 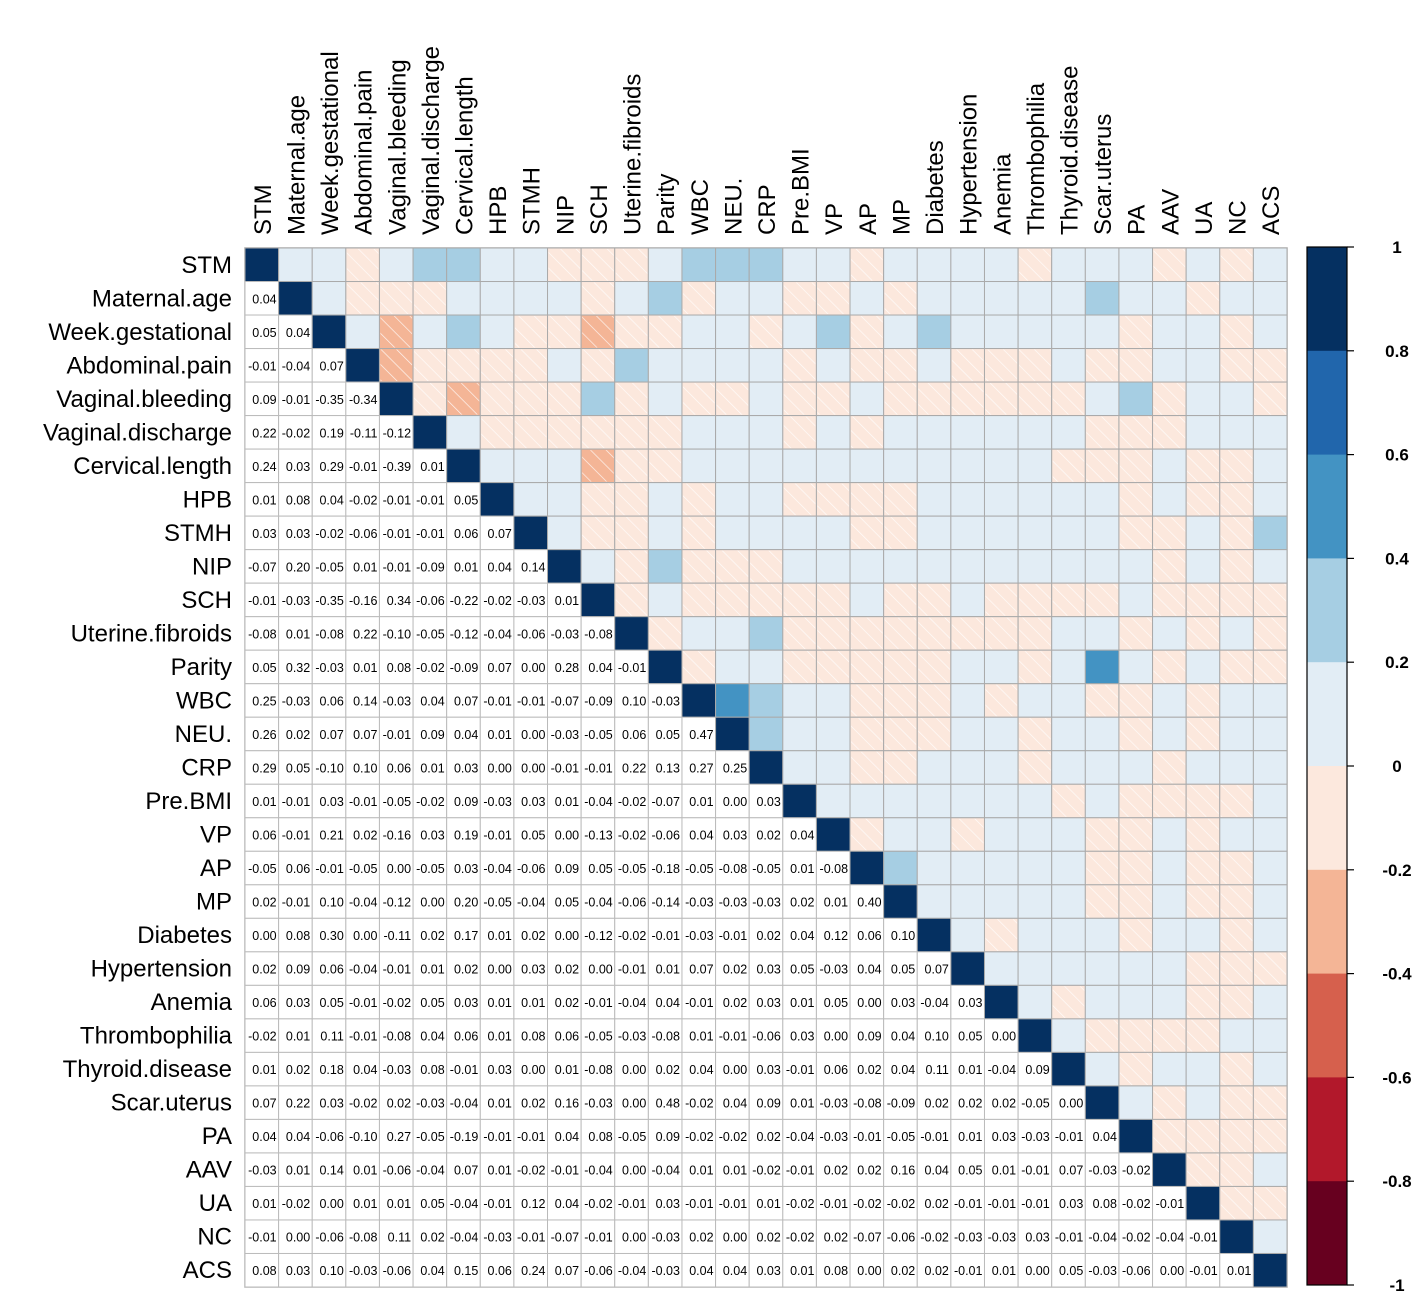 I want to click on correlation-value: 0.07, so click(x=567, y=1271).